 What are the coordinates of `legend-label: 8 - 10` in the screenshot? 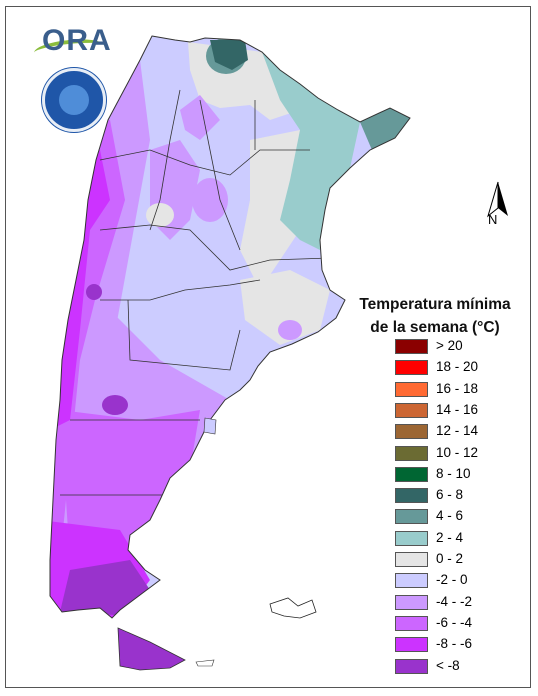 It's located at (453, 473).